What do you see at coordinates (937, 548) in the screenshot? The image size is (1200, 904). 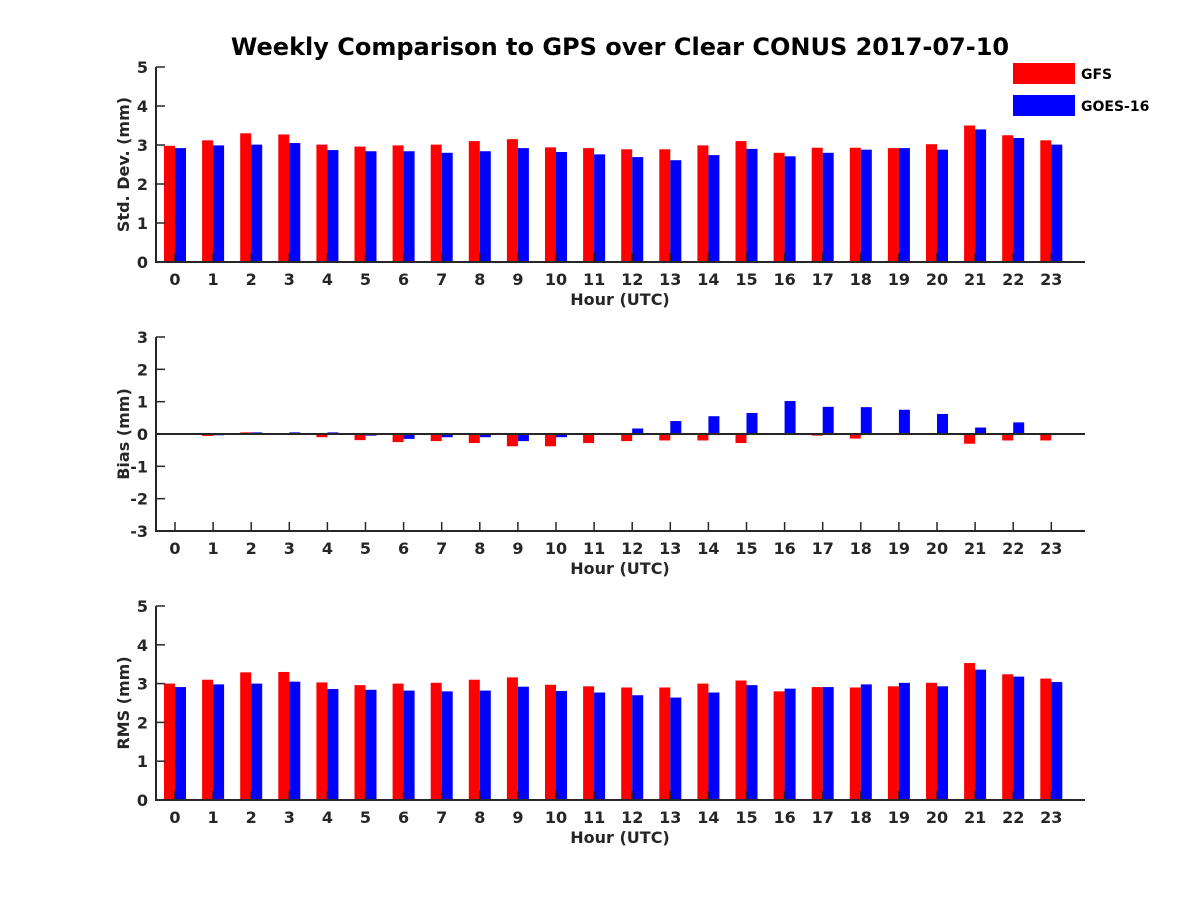 I see `x-tick-label: 20` at bounding box center [937, 548].